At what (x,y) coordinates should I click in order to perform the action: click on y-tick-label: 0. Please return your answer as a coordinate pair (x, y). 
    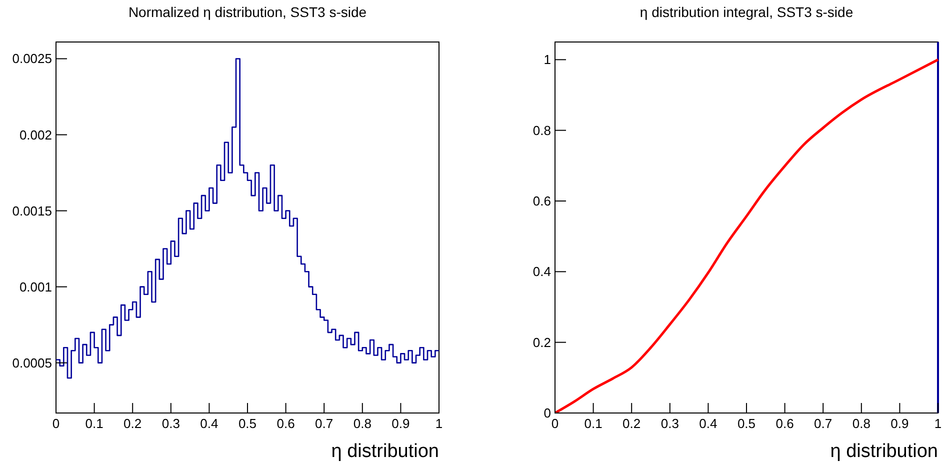
    Looking at the image, I should click on (547, 413).